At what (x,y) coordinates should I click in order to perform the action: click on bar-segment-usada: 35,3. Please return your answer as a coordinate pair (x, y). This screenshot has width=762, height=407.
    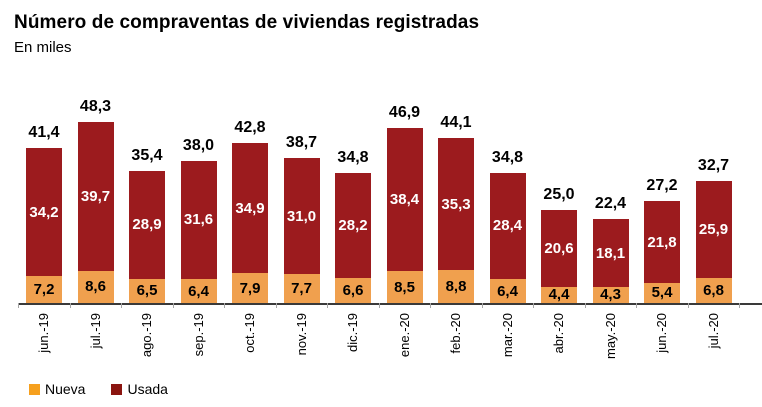
    Looking at the image, I should click on (456, 204).